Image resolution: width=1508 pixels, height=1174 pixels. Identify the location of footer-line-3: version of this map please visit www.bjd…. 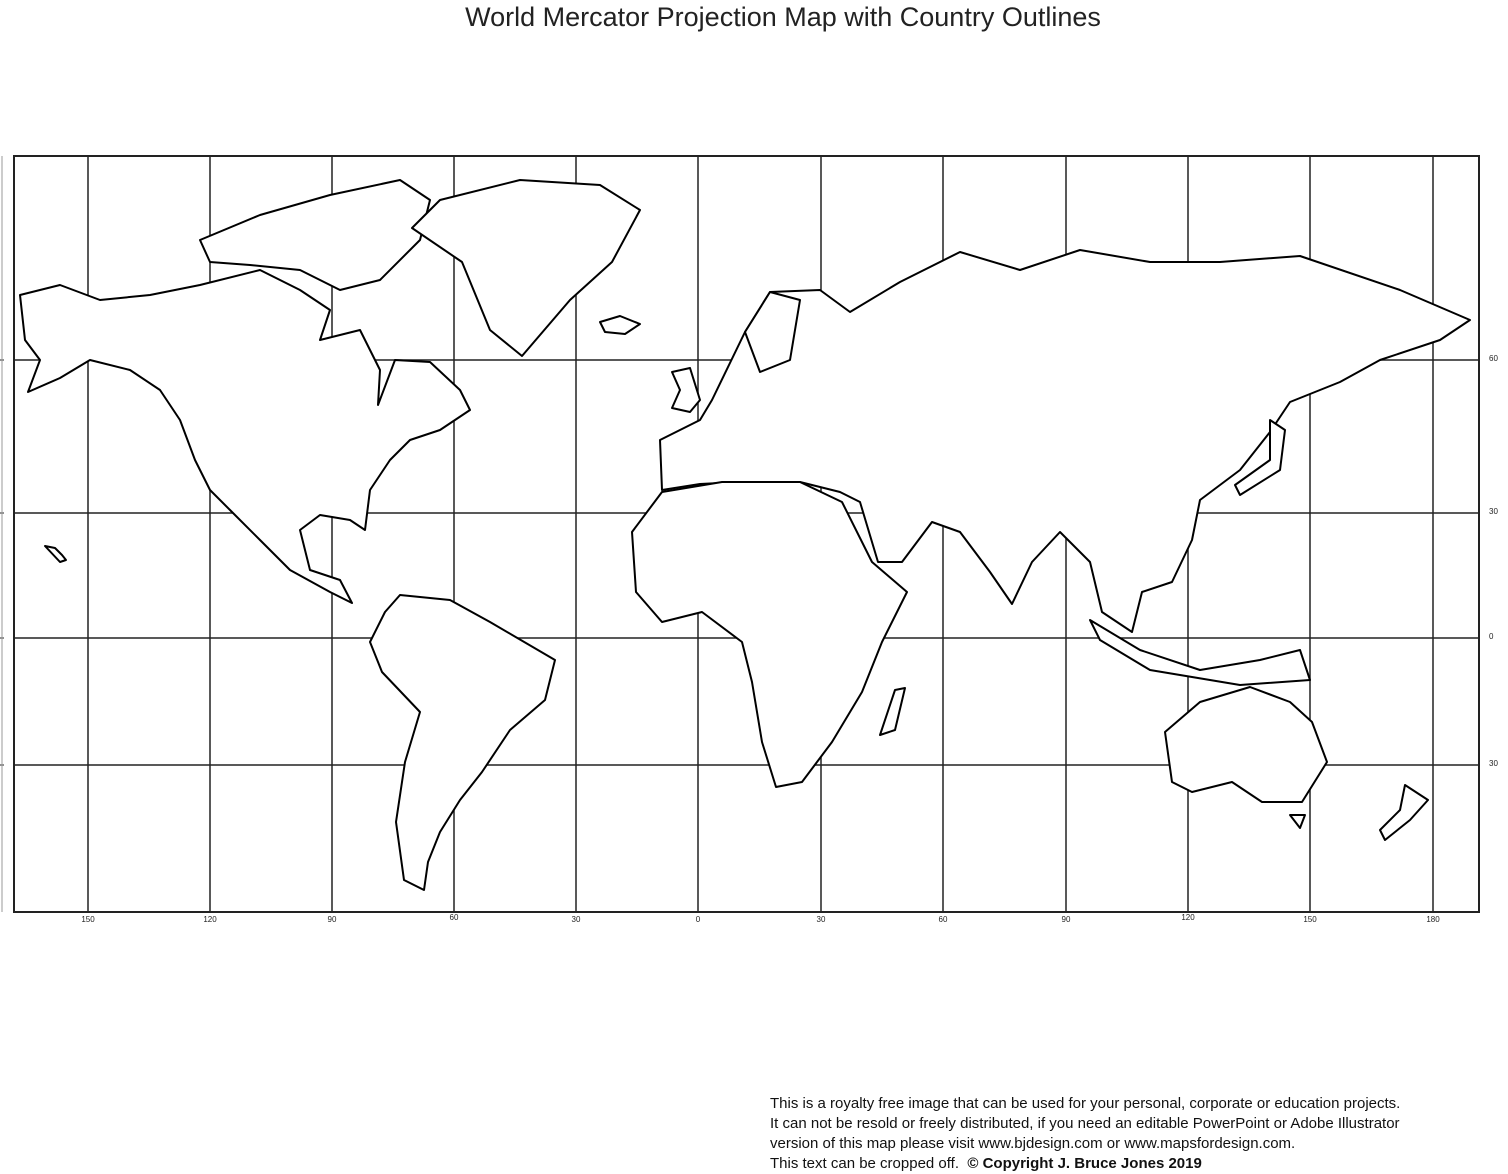
(1033, 1143).